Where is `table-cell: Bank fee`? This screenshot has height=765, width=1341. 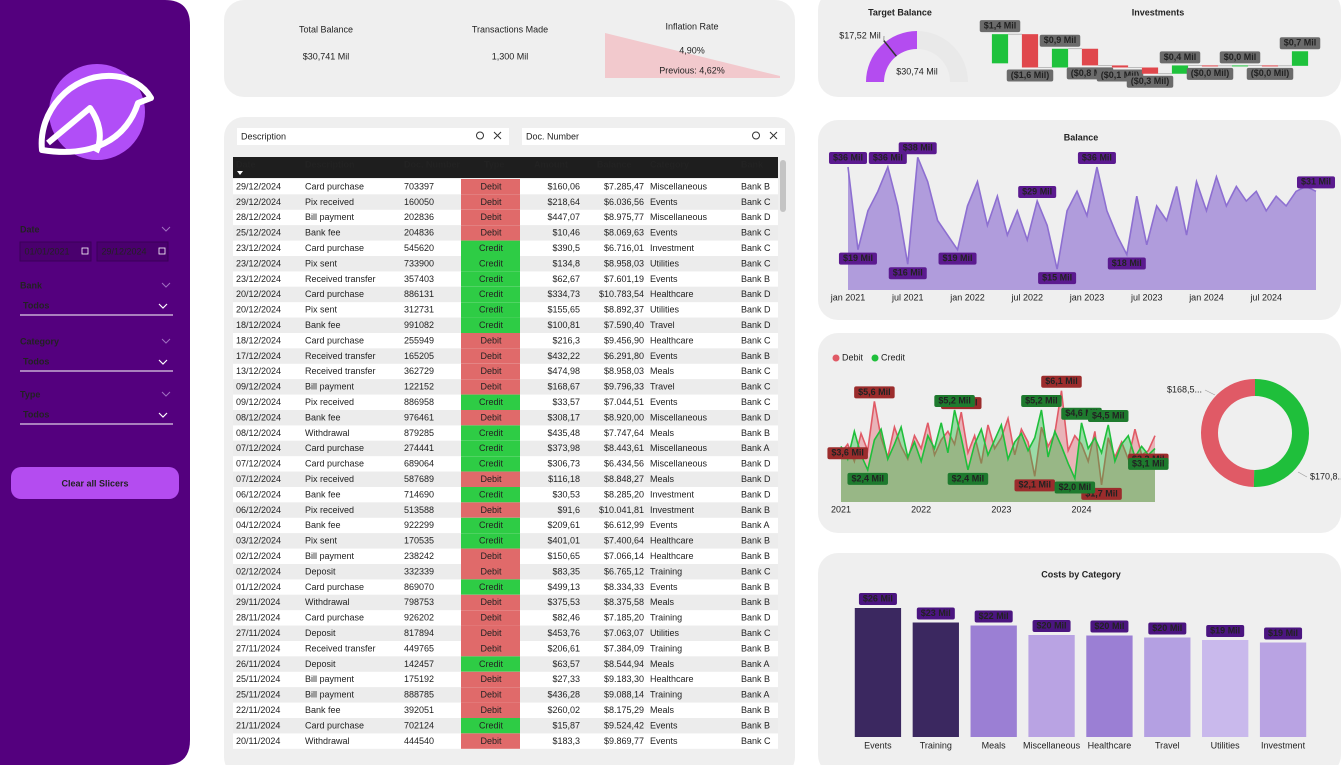 table-cell: Bank fee is located at coordinates (323, 494).